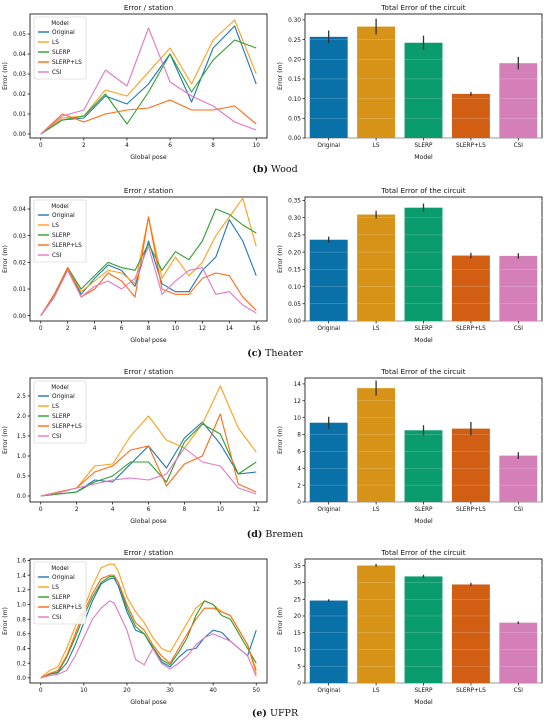 The image size is (550, 723). Describe the element at coordinates (298, 634) in the screenshot. I see `y-tick-label: 15` at that location.